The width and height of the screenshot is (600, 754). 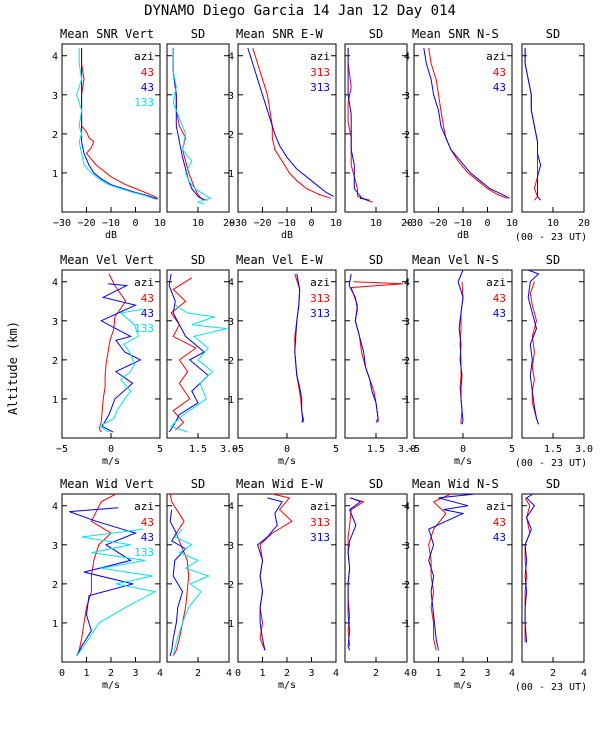 I want to click on panel-title: Mean Vel Vert, so click(x=107, y=260).